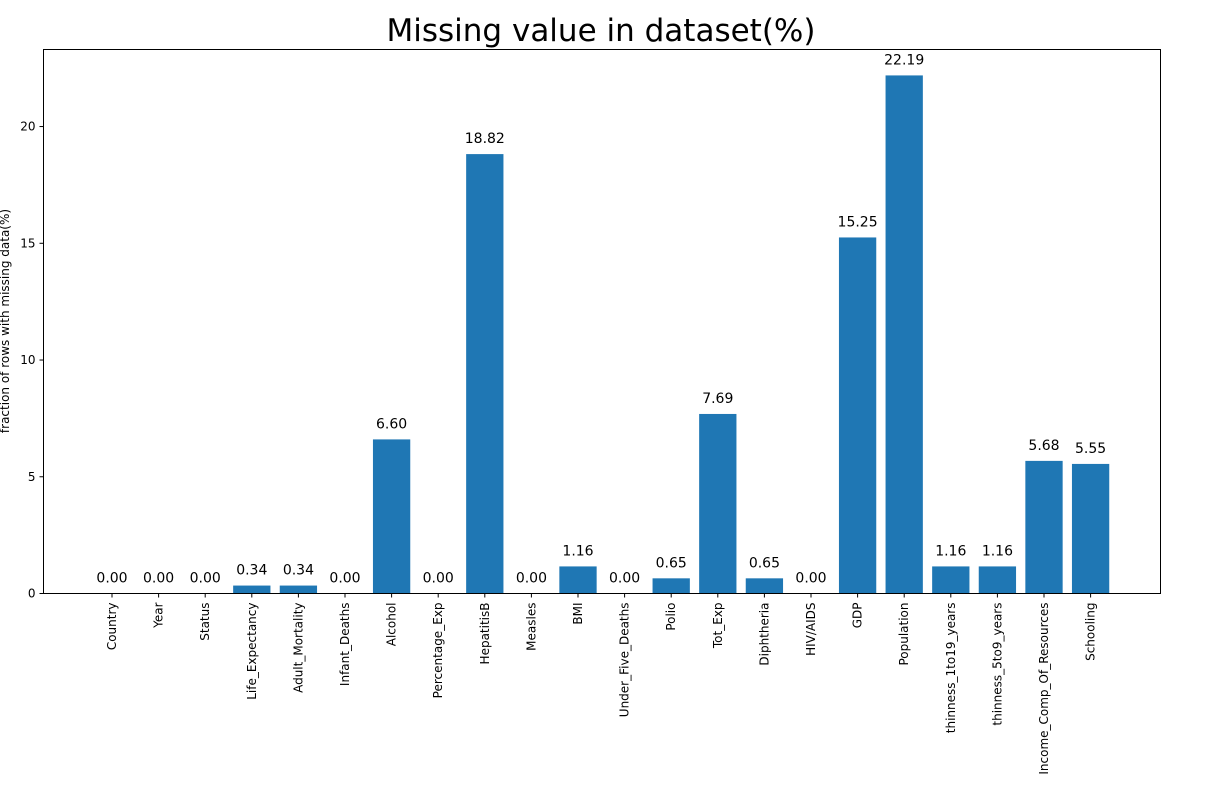 Image resolution: width=1223 pixels, height=793 pixels. Describe the element at coordinates (485, 634) in the screenshot. I see `x-tick-label: HepatitisB` at that location.